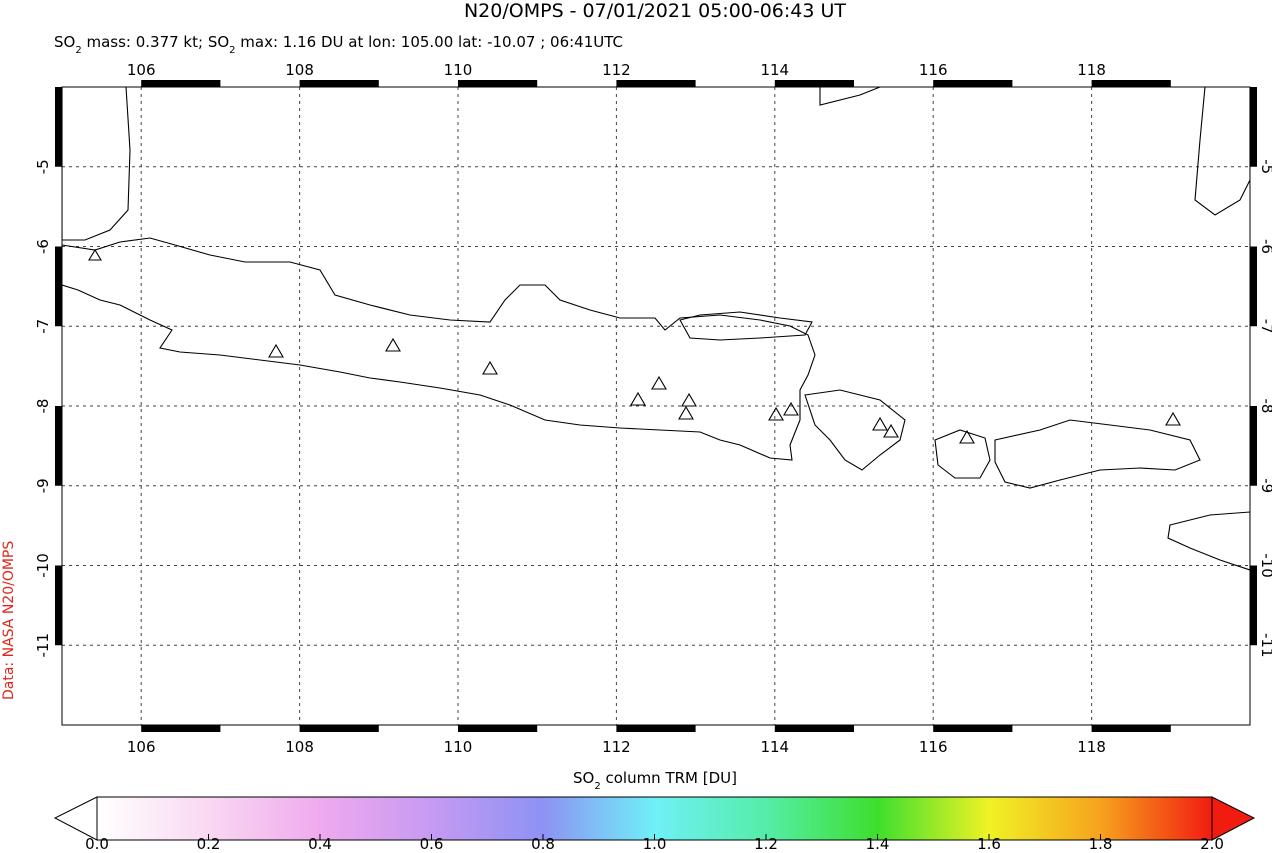  I want to click on coastline-sumbawa, so click(1097, 454).